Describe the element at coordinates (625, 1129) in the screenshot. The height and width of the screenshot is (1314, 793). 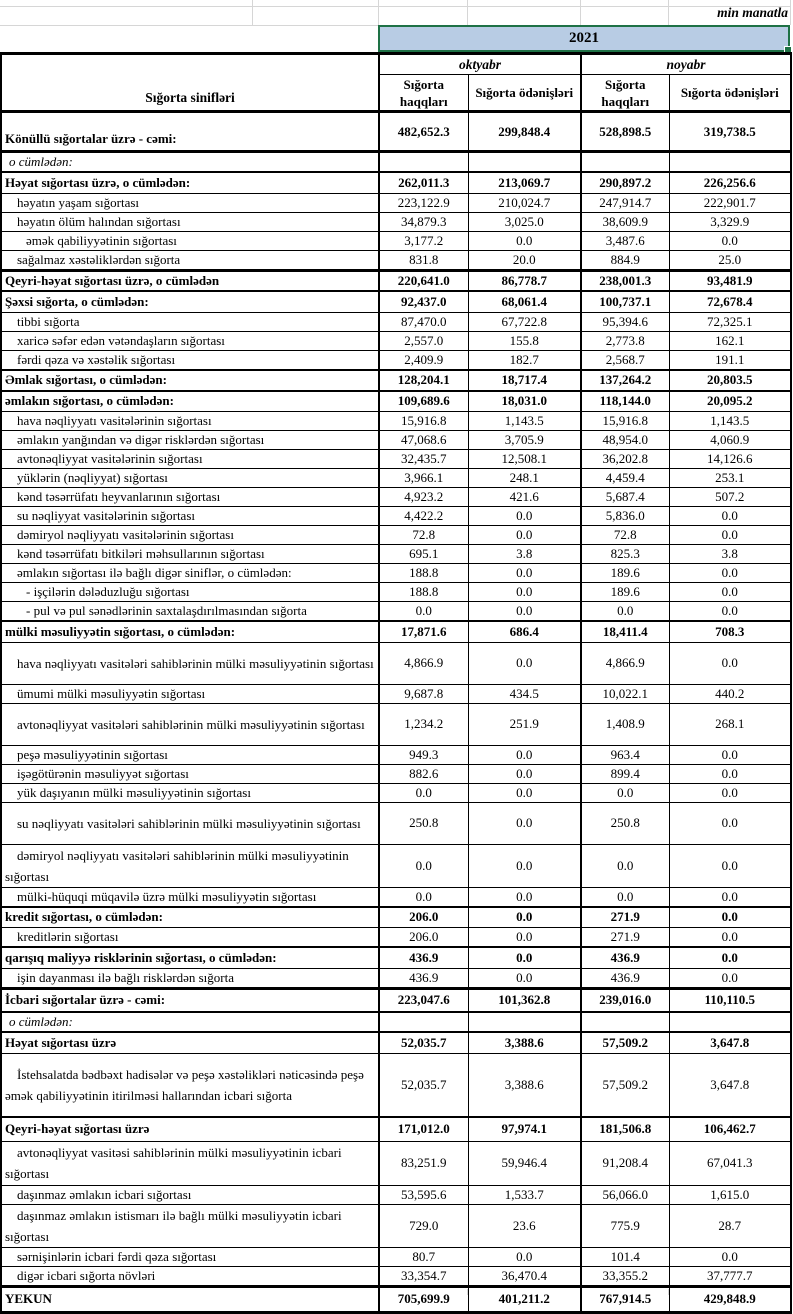
I see `cell-nov-premiums: 181,506.8` at that location.